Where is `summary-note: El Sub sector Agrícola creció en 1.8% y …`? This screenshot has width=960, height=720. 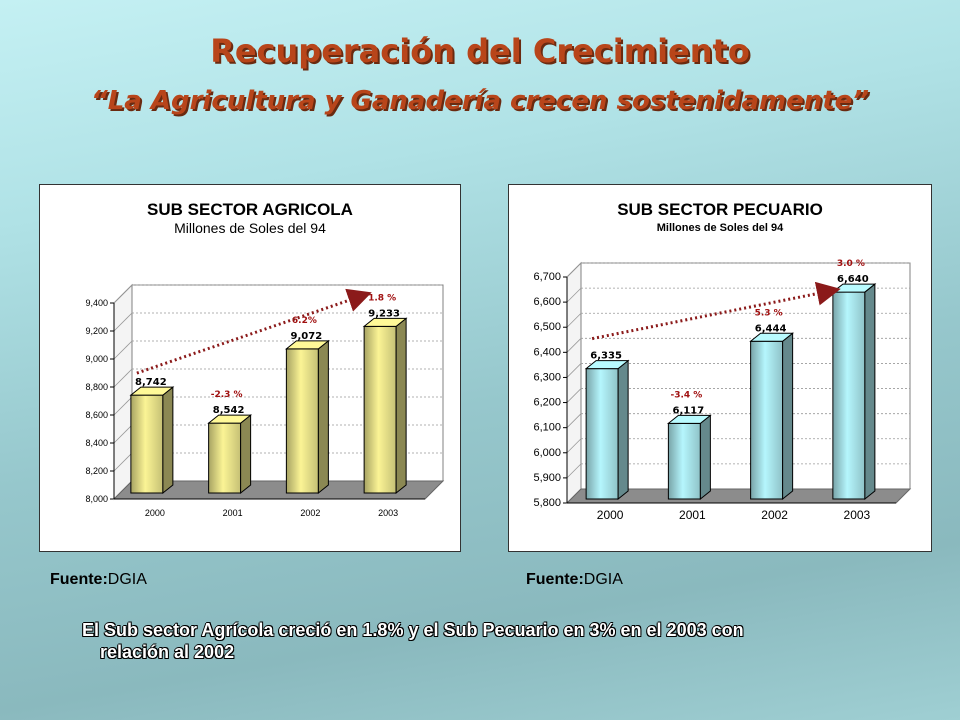
summary-note: El Sub sector Agrícola creció en 1.8% y … is located at coordinates (492, 641).